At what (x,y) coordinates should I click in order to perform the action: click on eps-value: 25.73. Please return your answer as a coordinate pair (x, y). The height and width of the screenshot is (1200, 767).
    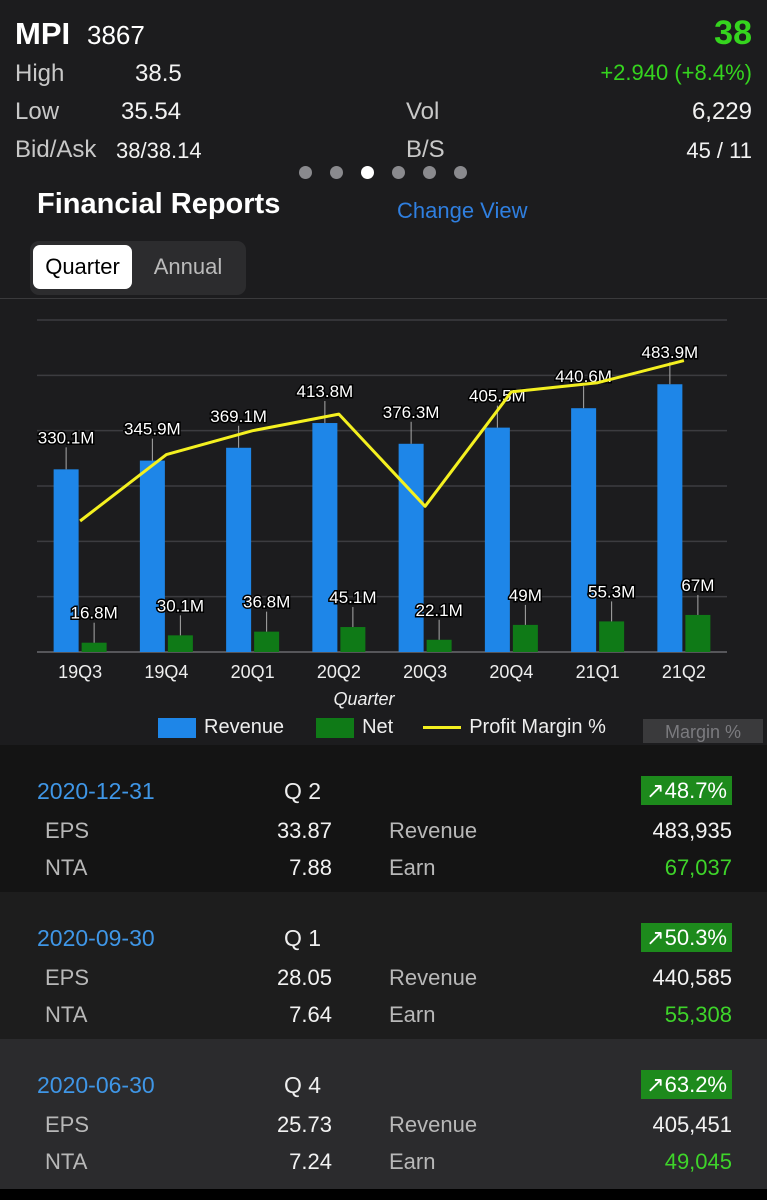
    Looking at the image, I should click on (304, 1124).